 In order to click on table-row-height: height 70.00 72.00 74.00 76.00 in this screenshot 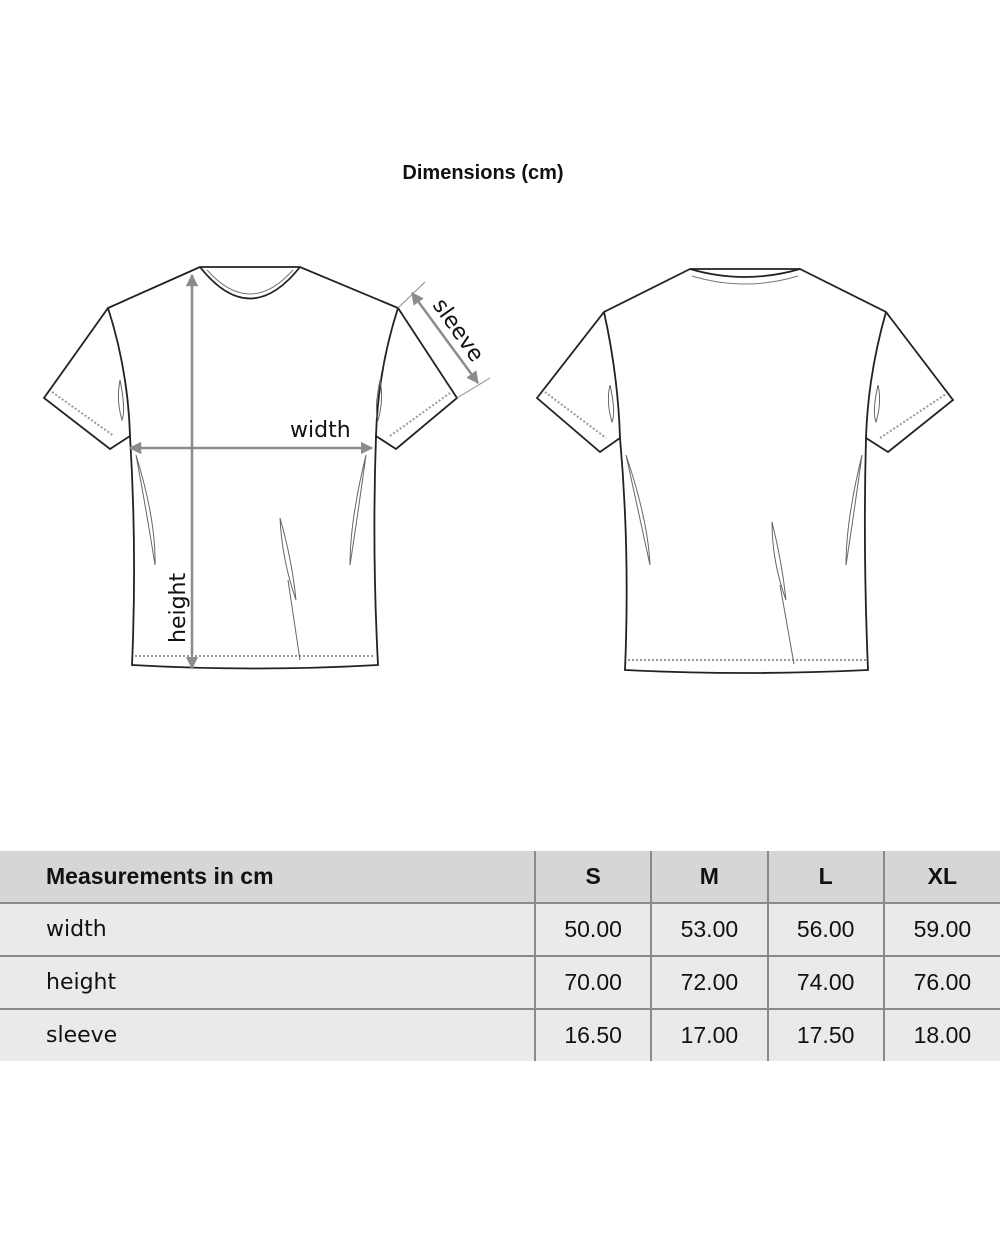, I will do `click(500, 982)`.